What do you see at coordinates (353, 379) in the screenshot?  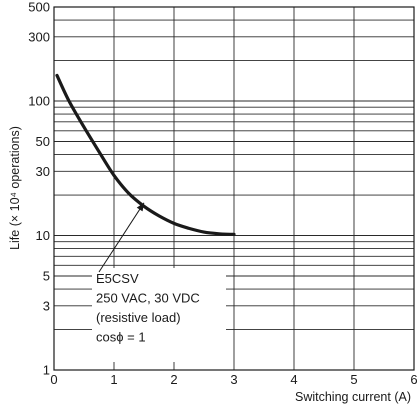 I see `x-tick-label: 5` at bounding box center [353, 379].